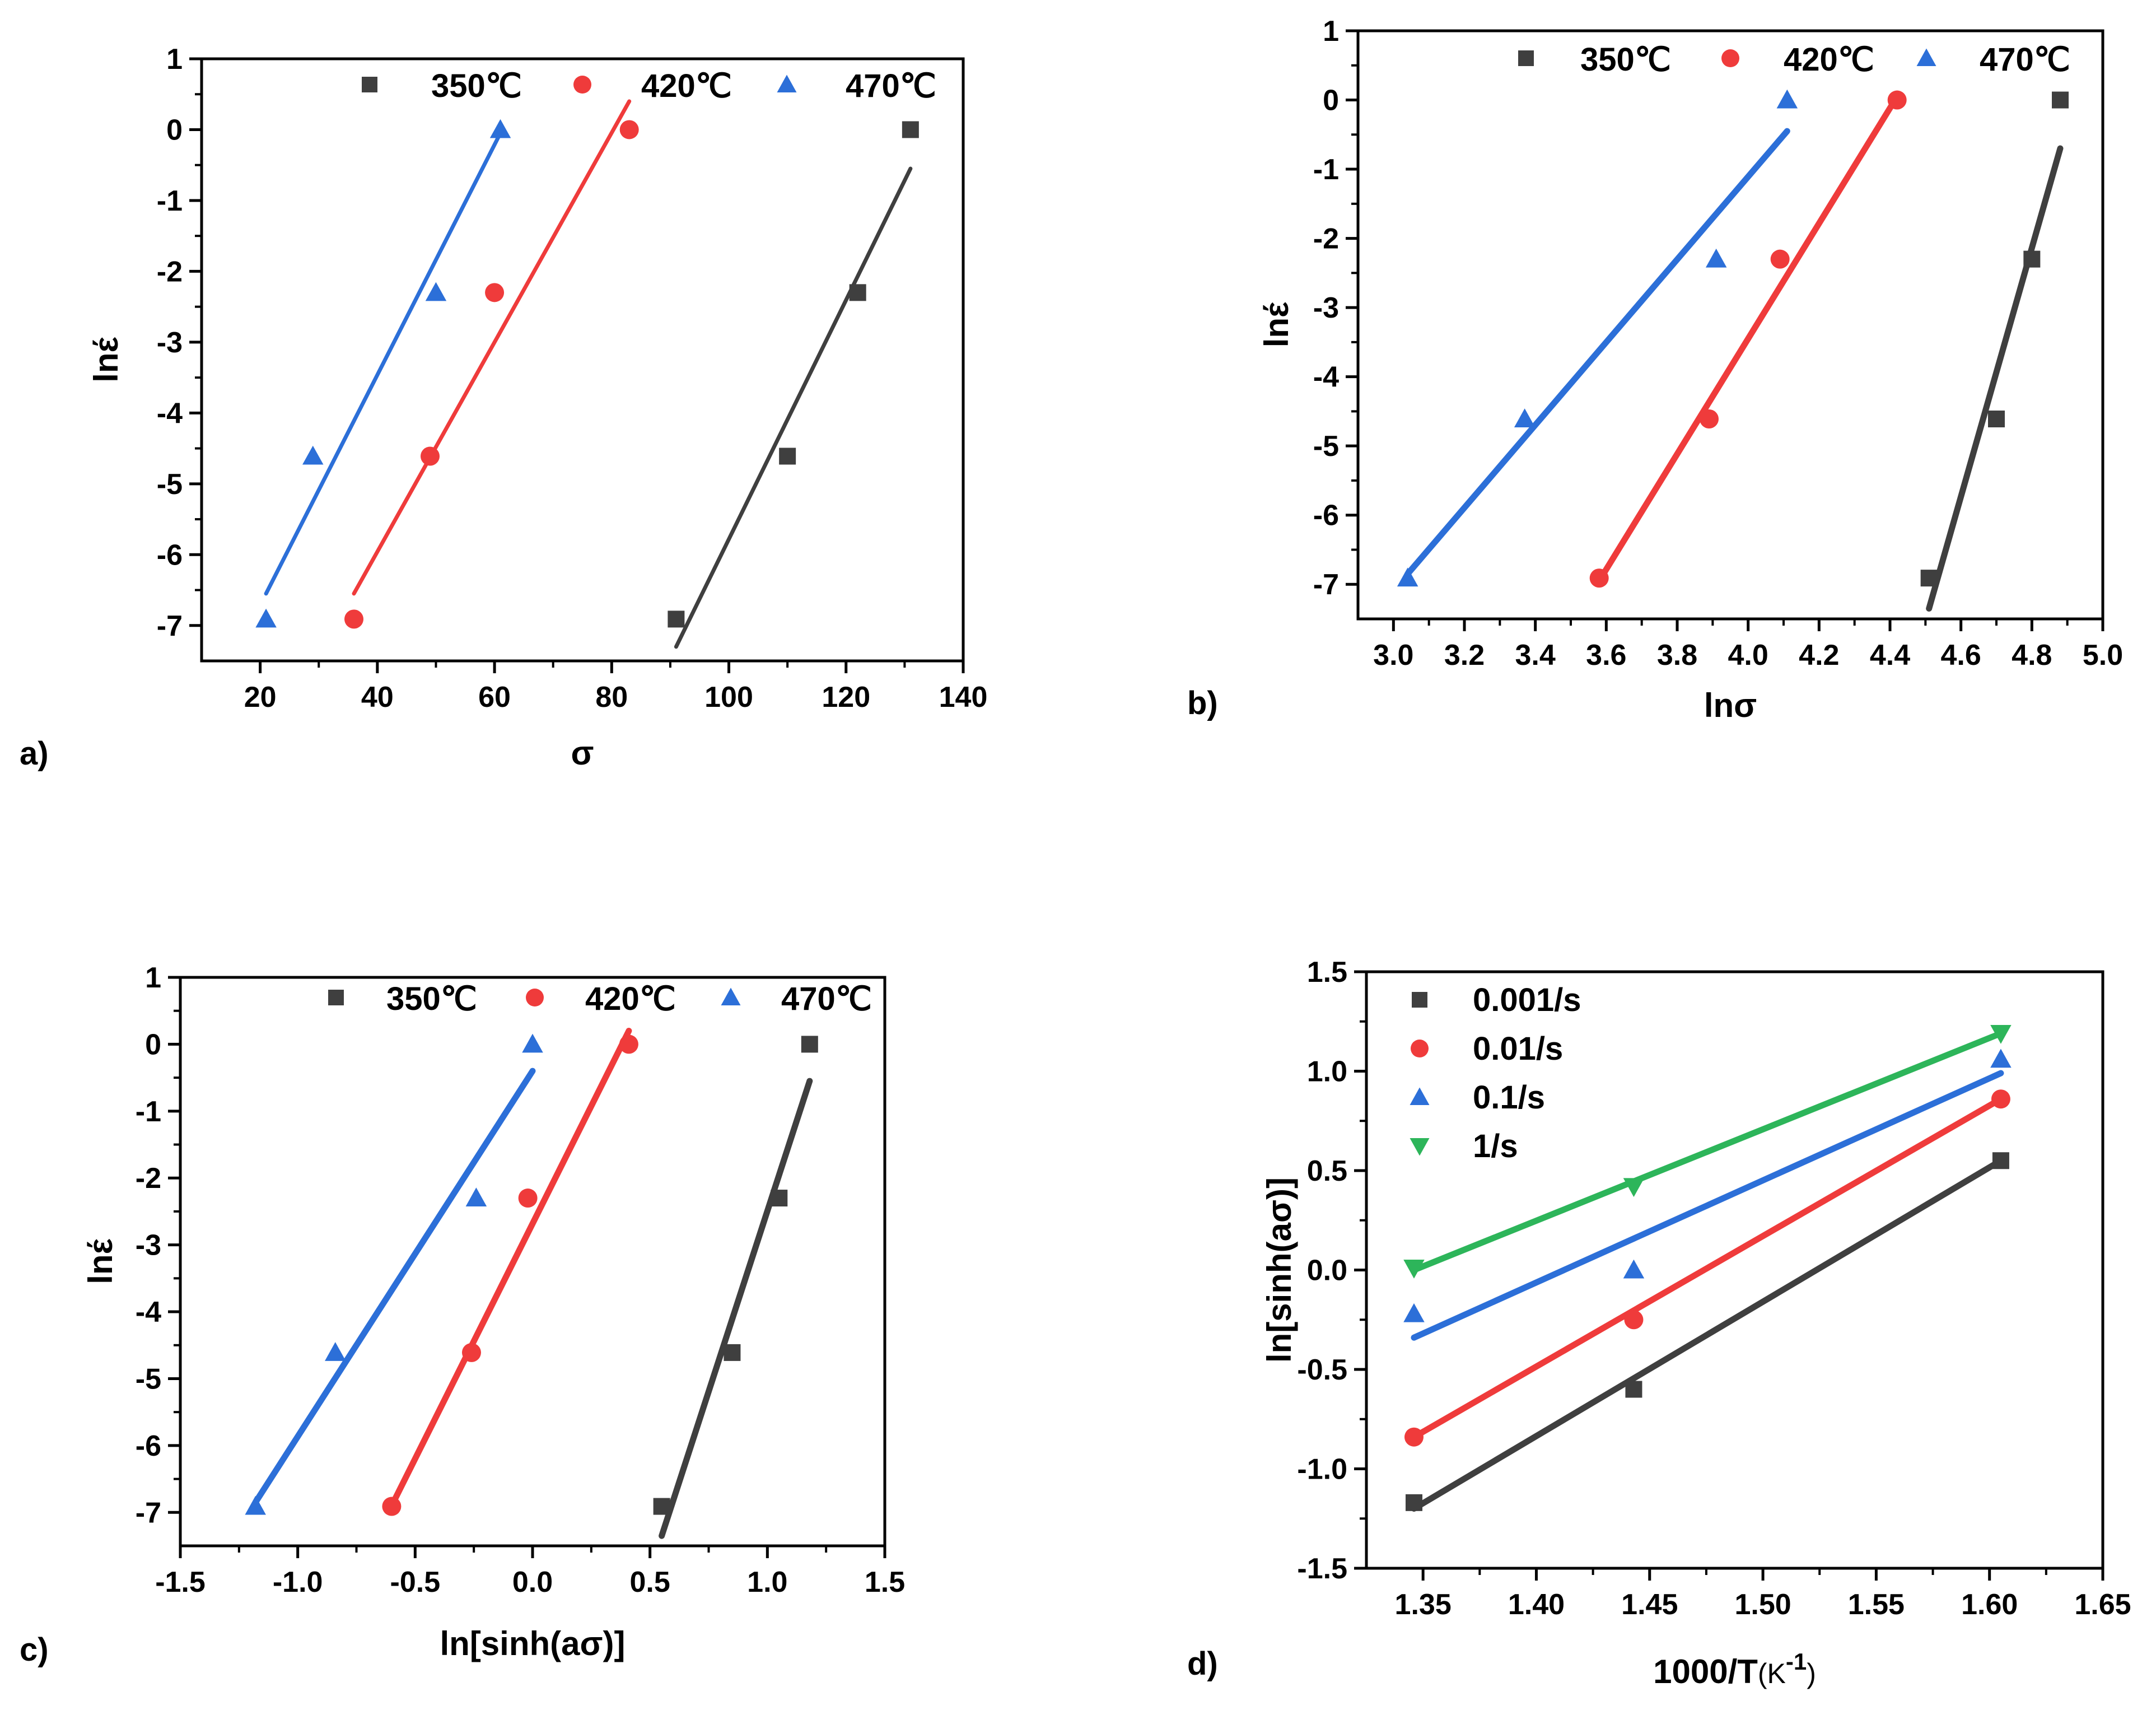 Image resolution: width=2156 pixels, height=1715 pixels. What do you see at coordinates (891, 86) in the screenshot?
I see `legend-label: 470℃` at bounding box center [891, 86].